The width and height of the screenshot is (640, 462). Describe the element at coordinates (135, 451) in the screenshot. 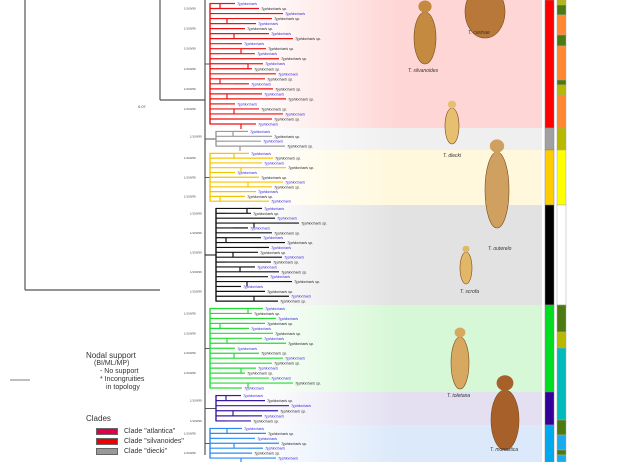

I see `clade-legend-diecki: Clade "diecki"` at that location.